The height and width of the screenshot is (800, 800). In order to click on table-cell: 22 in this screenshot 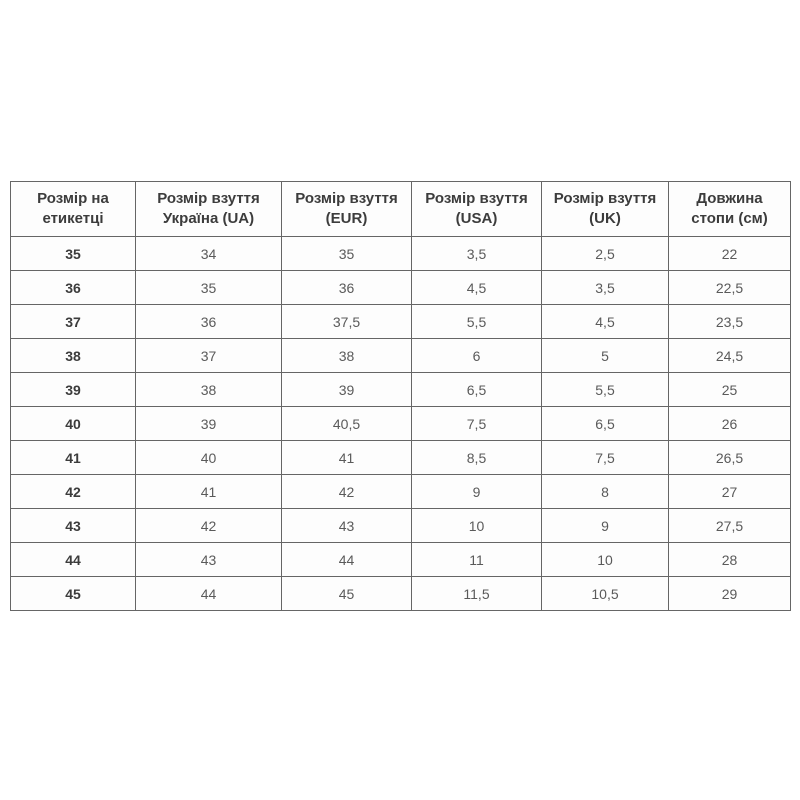, I will do `click(729, 253)`.